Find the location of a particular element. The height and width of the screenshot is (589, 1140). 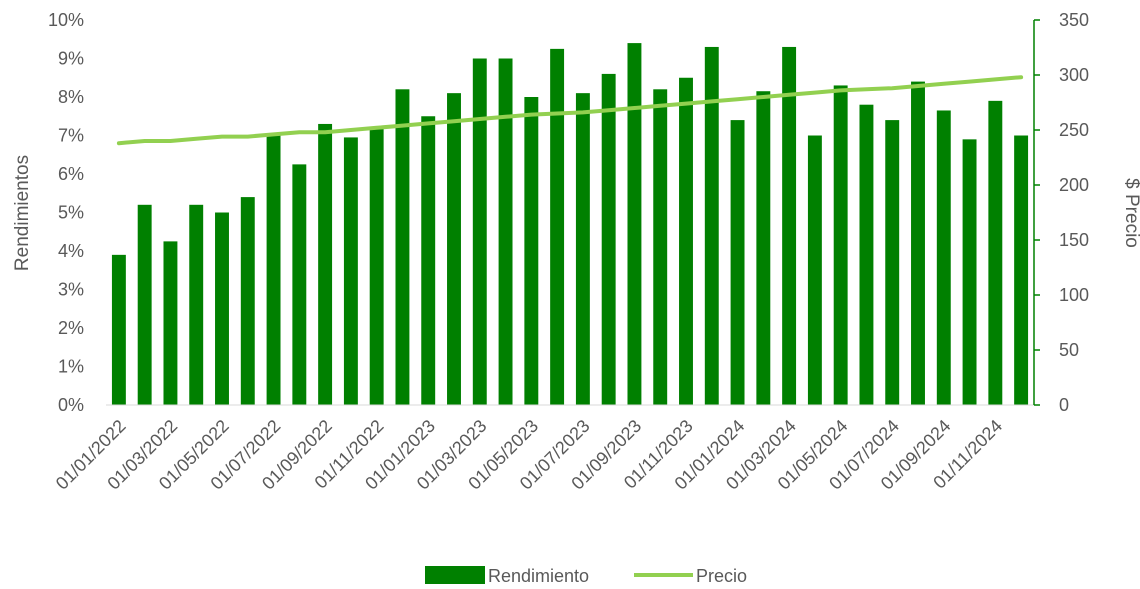

left-axis-ticks: 0% 1% 2% 3% 4% 5% 6% 7% 8% 9% 10% is located at coordinates (66, 212).